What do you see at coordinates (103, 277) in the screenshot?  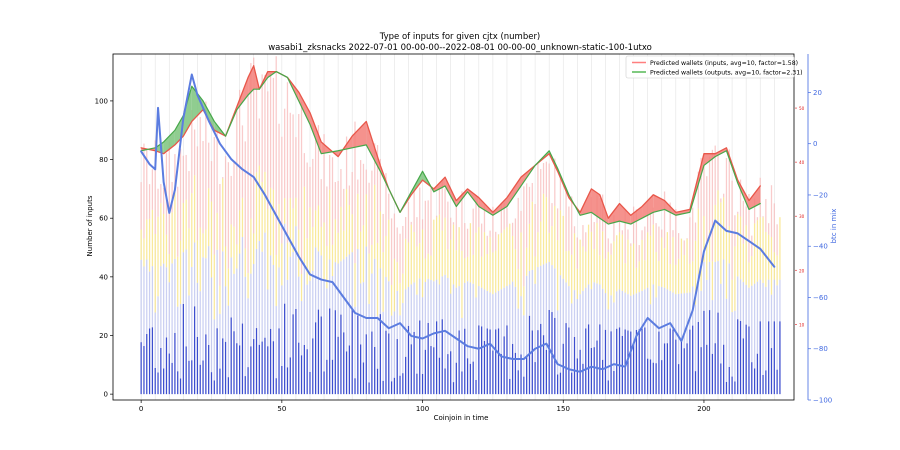 I see `y-tick-label: 40` at bounding box center [103, 277].